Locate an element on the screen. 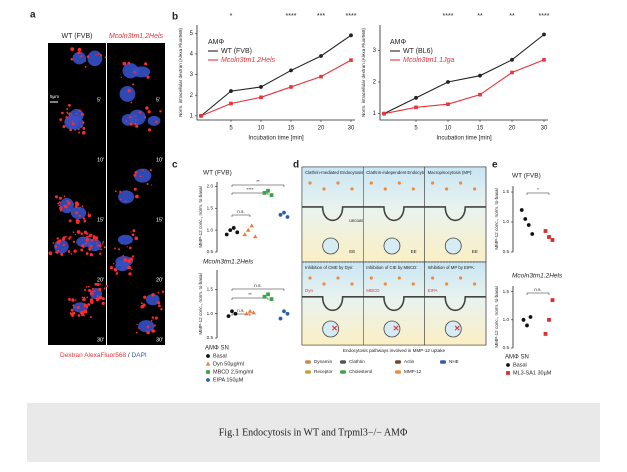 The height and width of the screenshot is (472, 627). legend-label: Dynamin is located at coordinates (323, 361).